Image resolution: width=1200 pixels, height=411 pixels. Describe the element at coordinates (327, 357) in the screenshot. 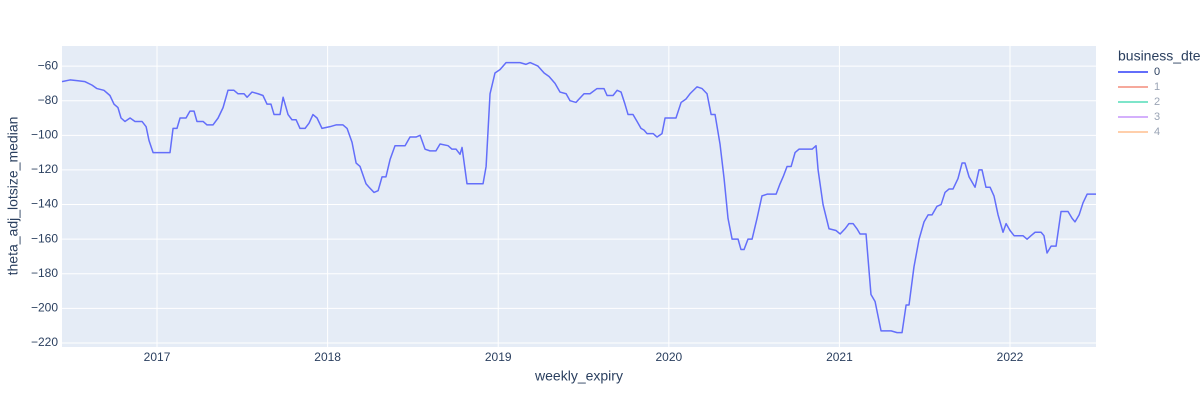

I see `x-tick-label: 2018` at that location.